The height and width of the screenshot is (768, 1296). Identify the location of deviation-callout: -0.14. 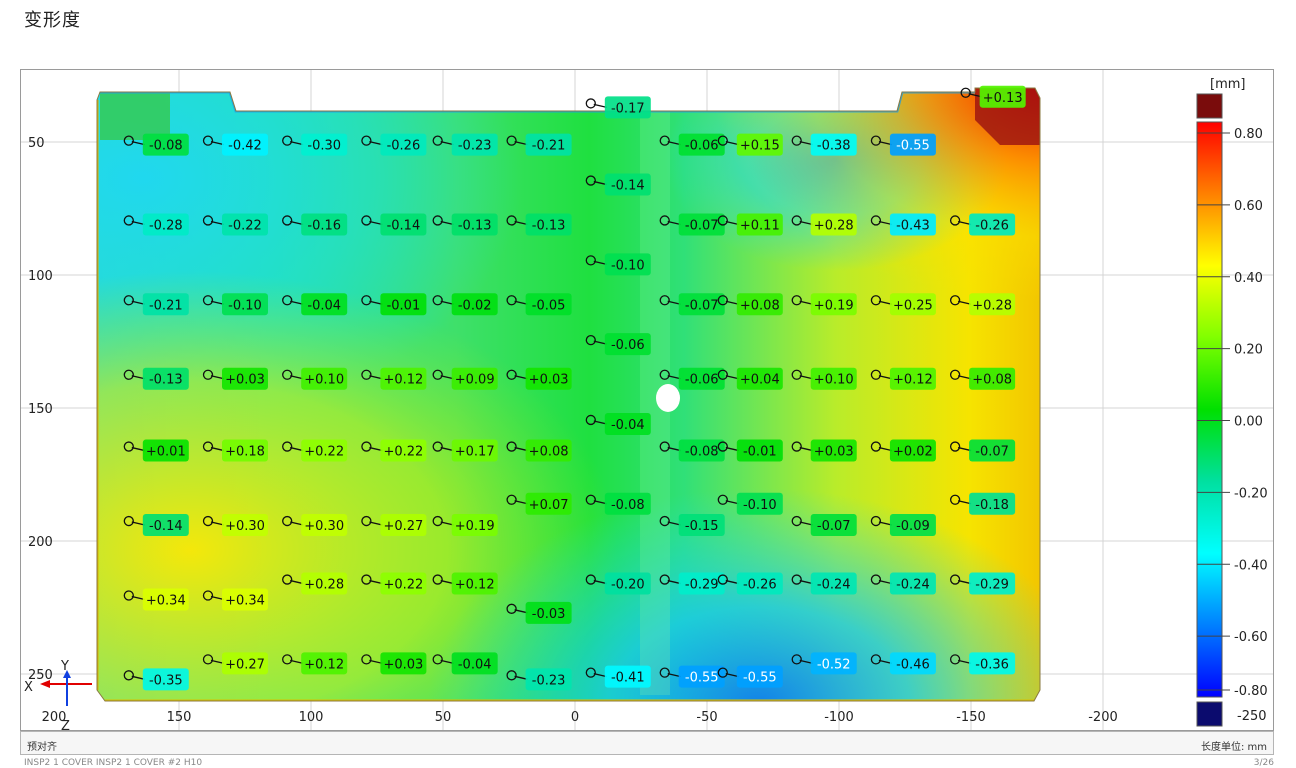
(618, 184).